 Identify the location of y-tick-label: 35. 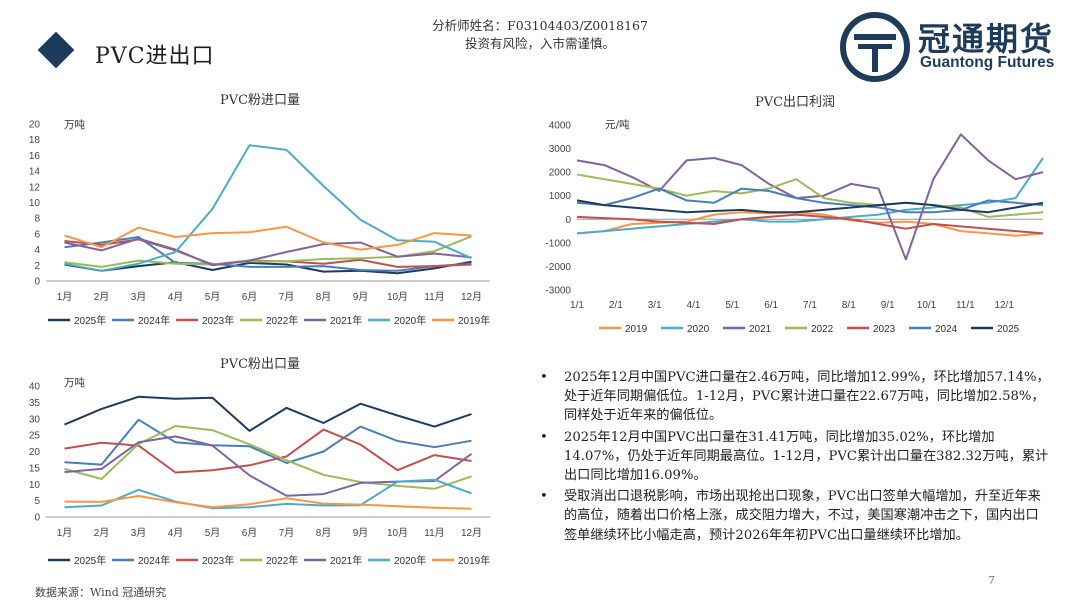
(35, 403).